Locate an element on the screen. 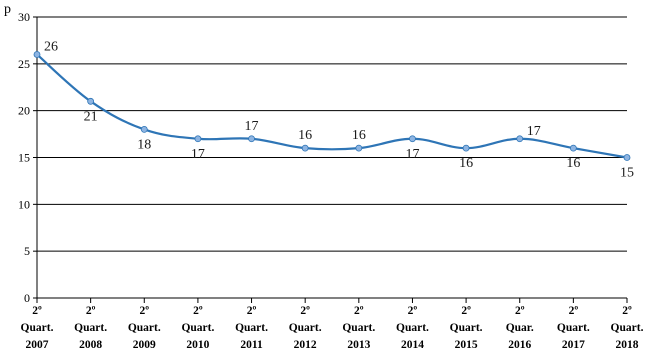 The image size is (649, 356). data-label-3: 17 is located at coordinates (198, 154).